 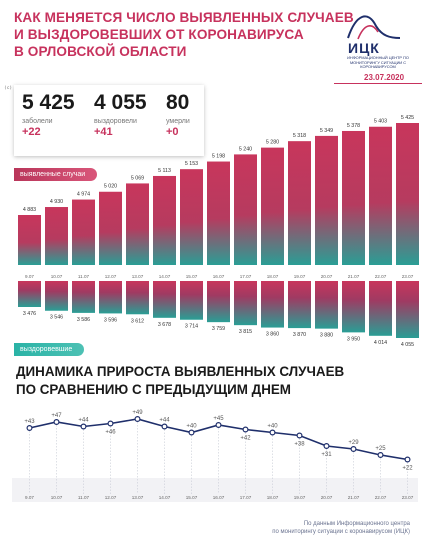 What do you see at coordinates (164, 325) in the screenshot?
I see `recovered-bar-label: 3 678` at bounding box center [164, 325].